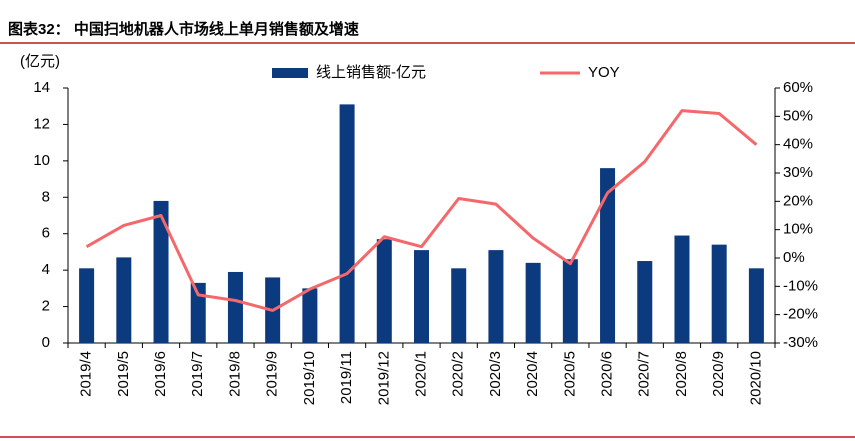 The width and height of the screenshot is (855, 441). Describe the element at coordinates (532, 374) in the screenshot. I see `x-tick-label: 2020/4` at that location.